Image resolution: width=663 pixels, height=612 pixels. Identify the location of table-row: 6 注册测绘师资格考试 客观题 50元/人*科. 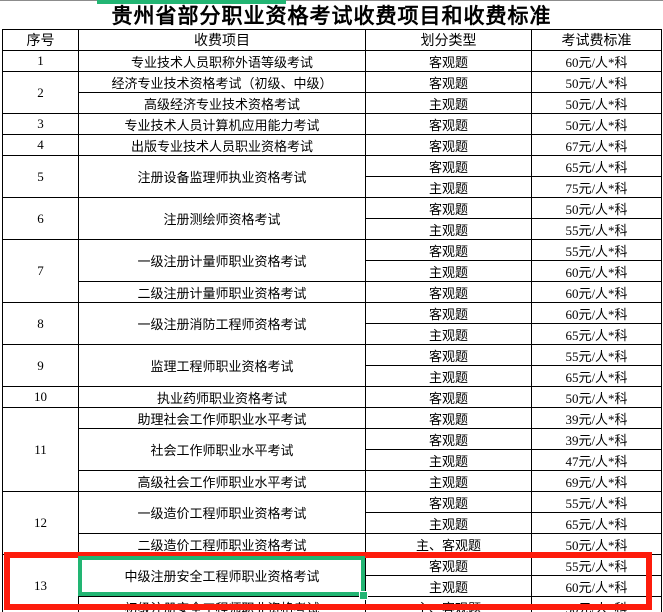
(332, 218).